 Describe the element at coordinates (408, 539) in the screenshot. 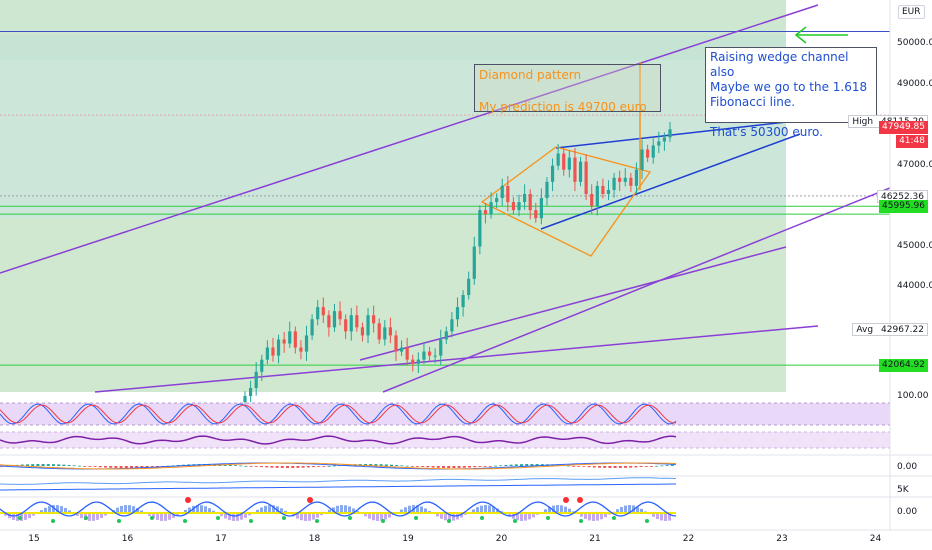

I see `x-tick-19: 19` at that location.